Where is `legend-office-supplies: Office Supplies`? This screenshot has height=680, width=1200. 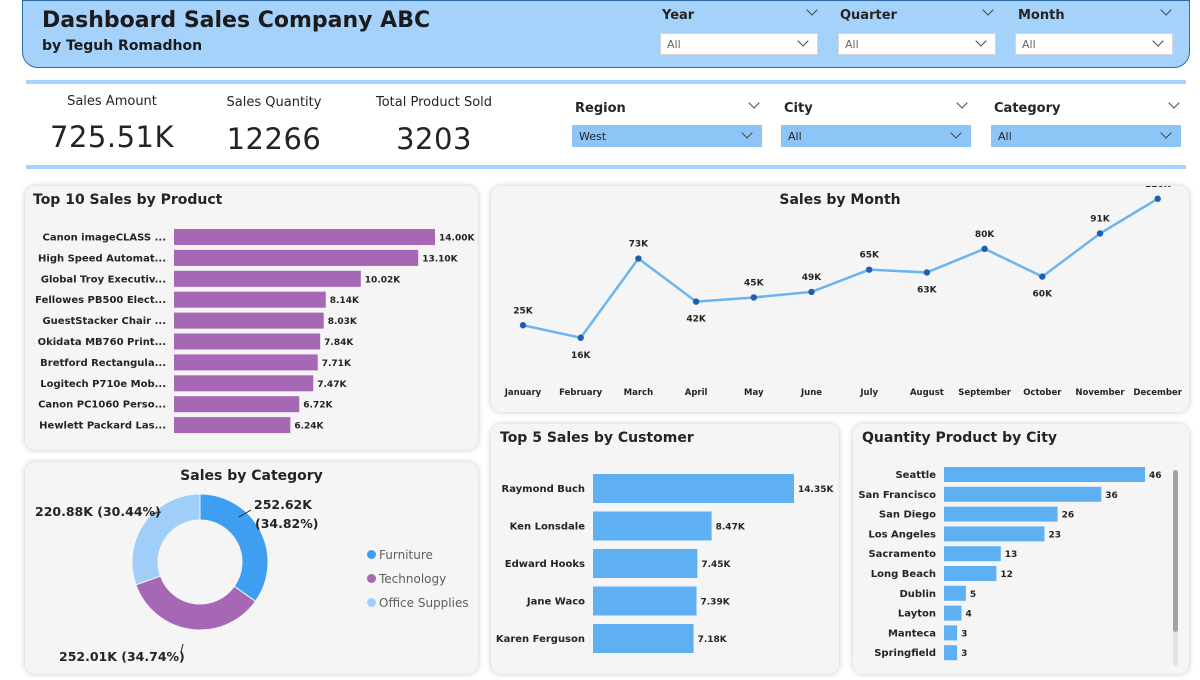 legend-office-supplies: Office Supplies is located at coordinates (418, 603).